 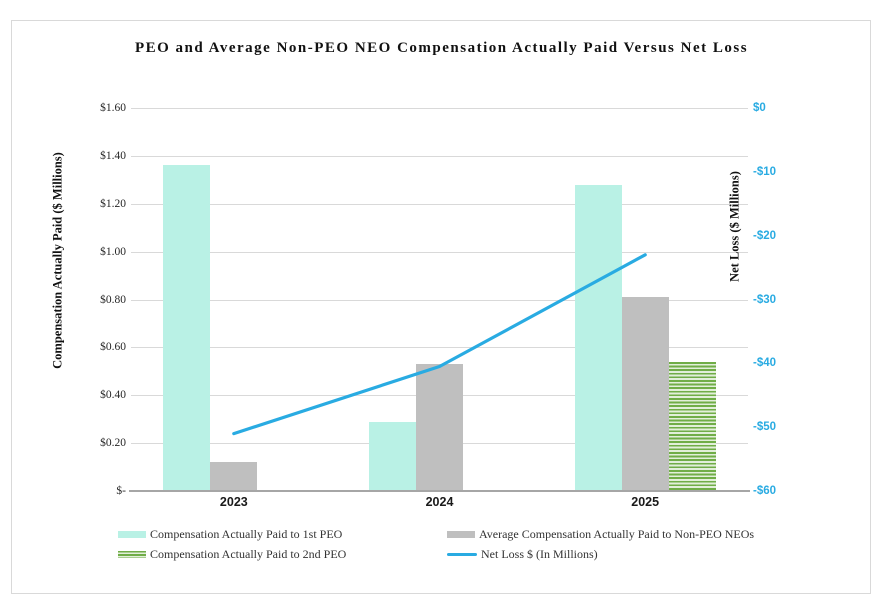 What do you see at coordinates (113, 443) in the screenshot?
I see `left-axis-tick-label: $0.20` at bounding box center [113, 443].